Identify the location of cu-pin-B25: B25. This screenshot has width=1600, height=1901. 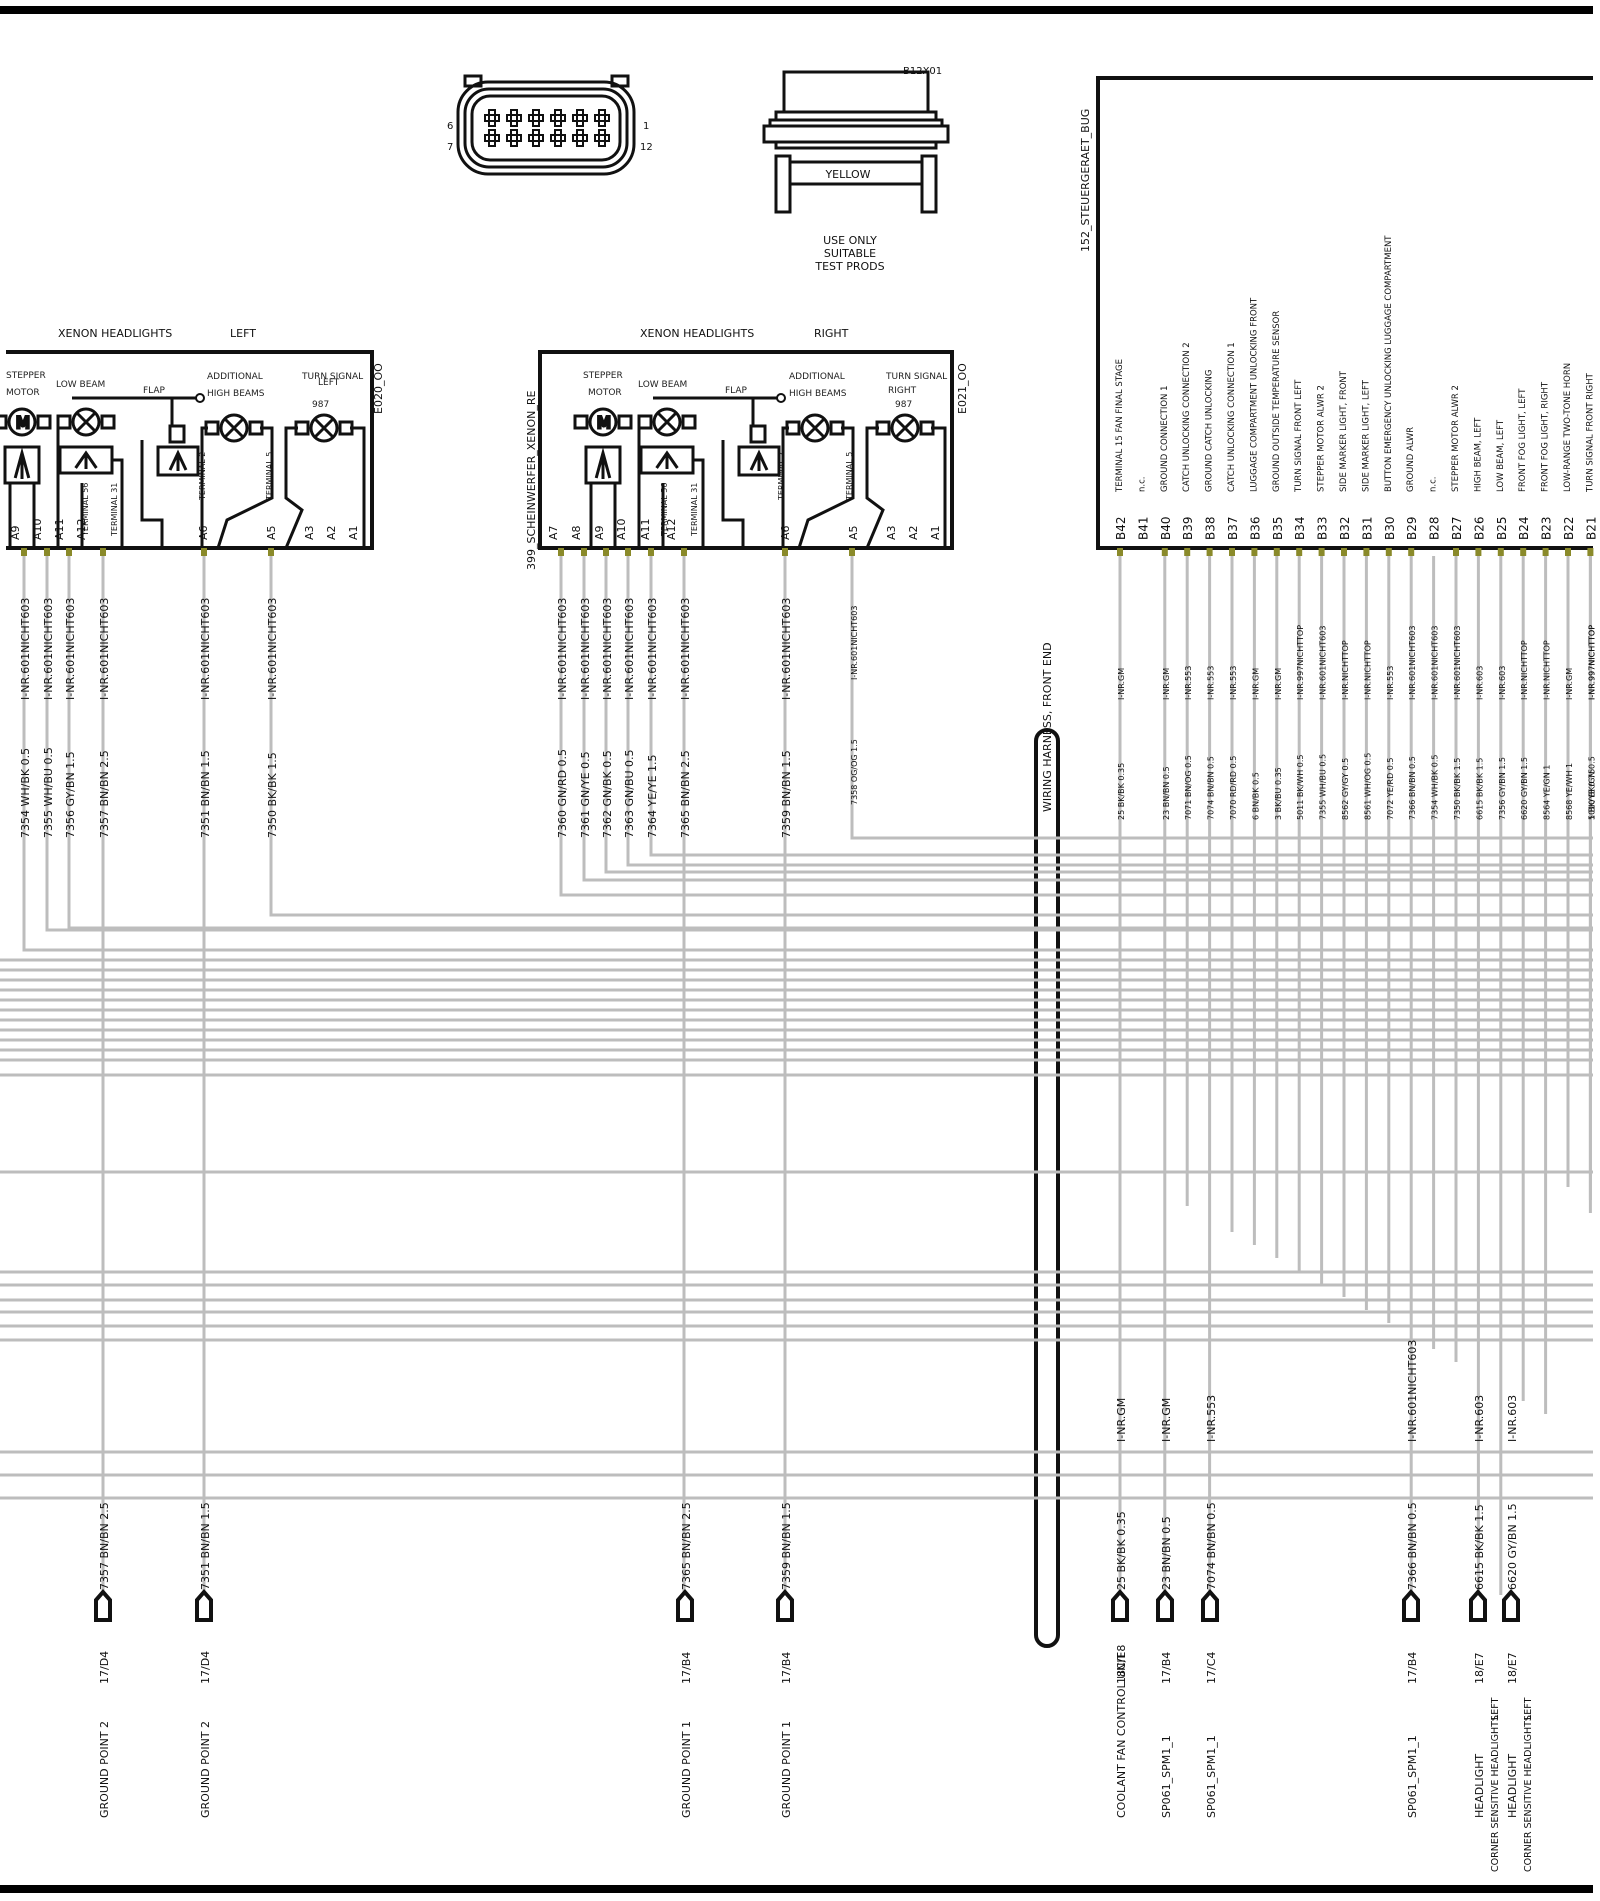
(1502, 528).